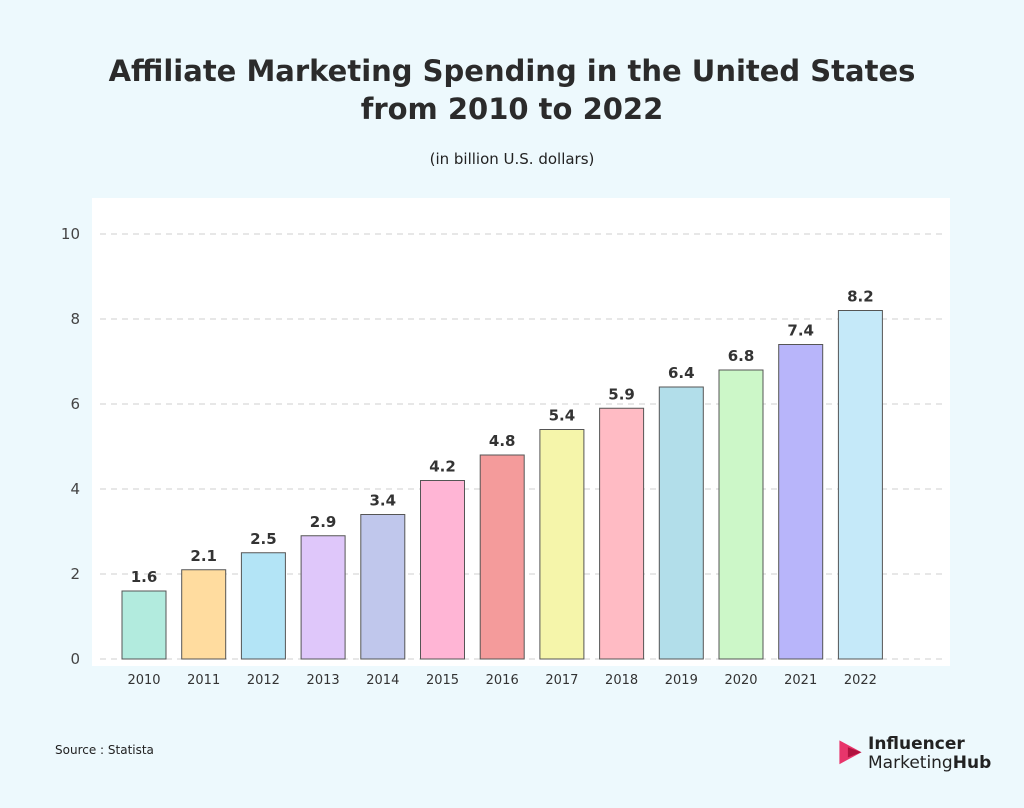 The height and width of the screenshot is (808, 1024). Describe the element at coordinates (860, 485) in the screenshot. I see `bar-2022` at that location.